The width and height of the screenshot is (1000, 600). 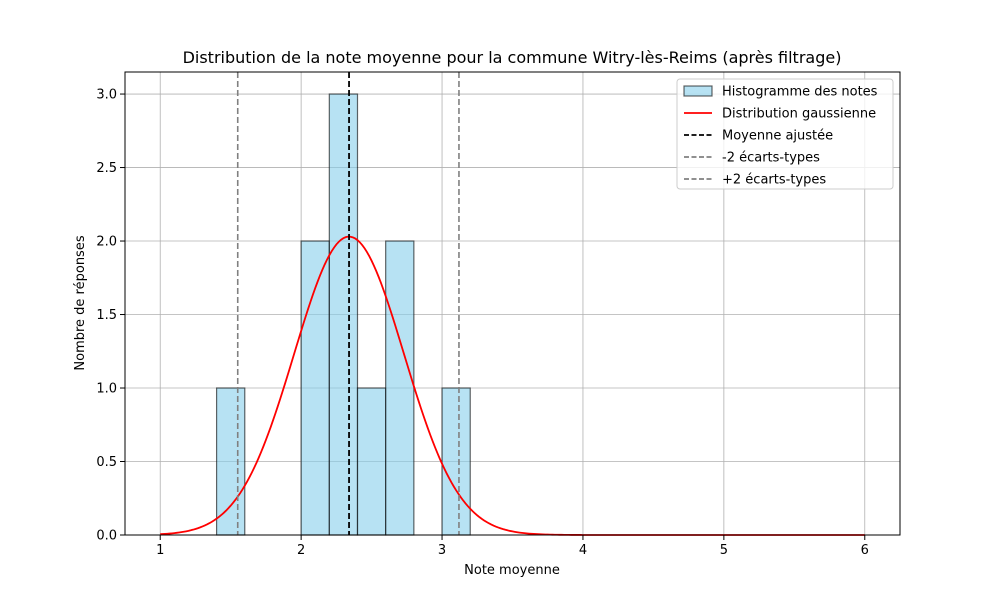 I want to click on legend-histogram-swatch, so click(x=698, y=91).